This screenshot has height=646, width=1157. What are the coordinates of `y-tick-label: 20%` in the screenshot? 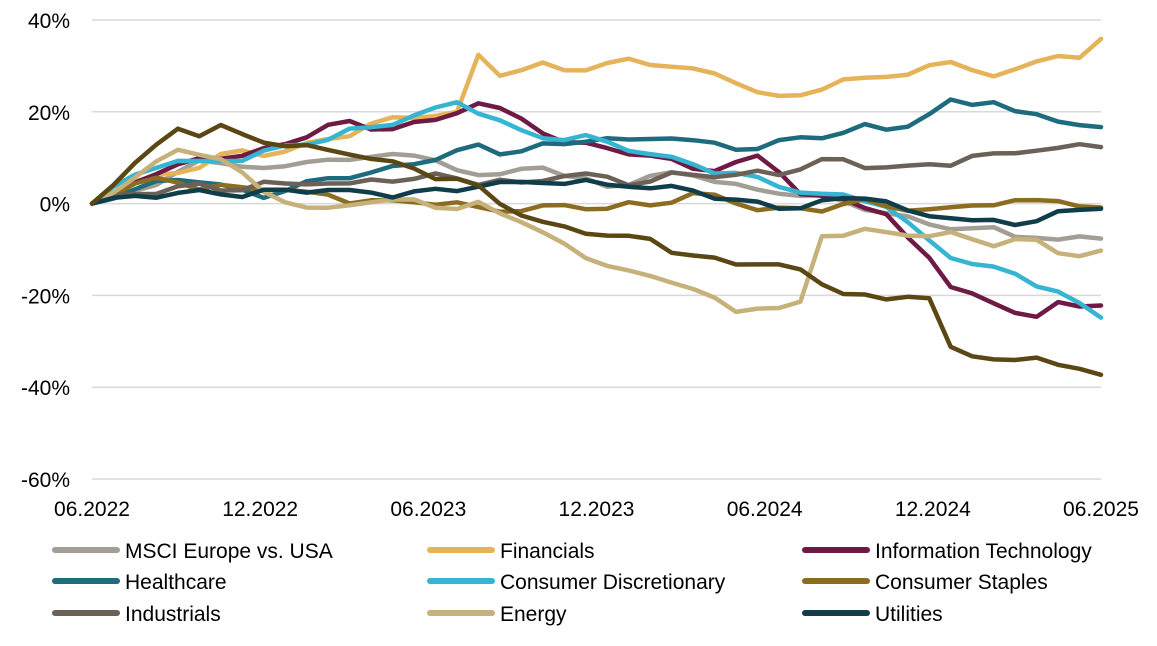 It's located at (49, 113).